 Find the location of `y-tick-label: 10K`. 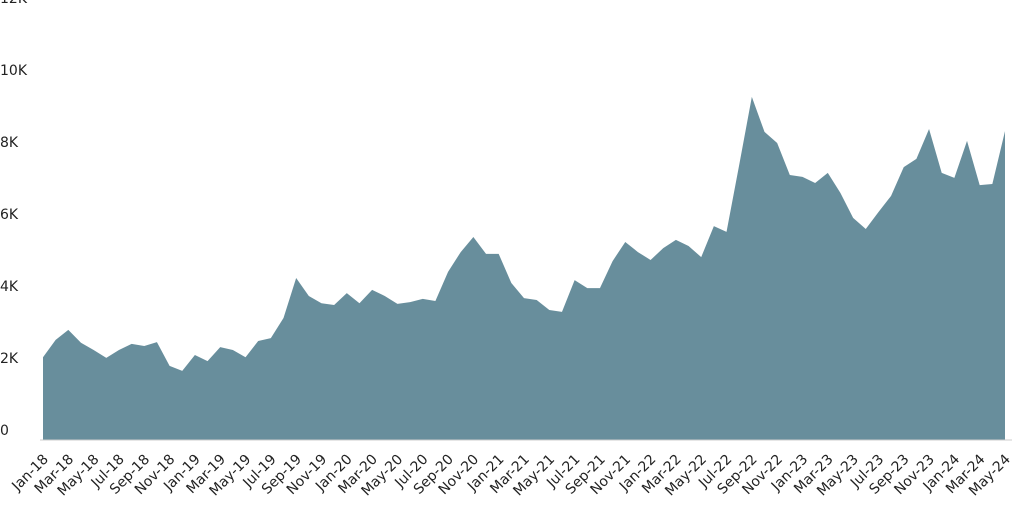

y-tick-label: 10K is located at coordinates (14, 71).